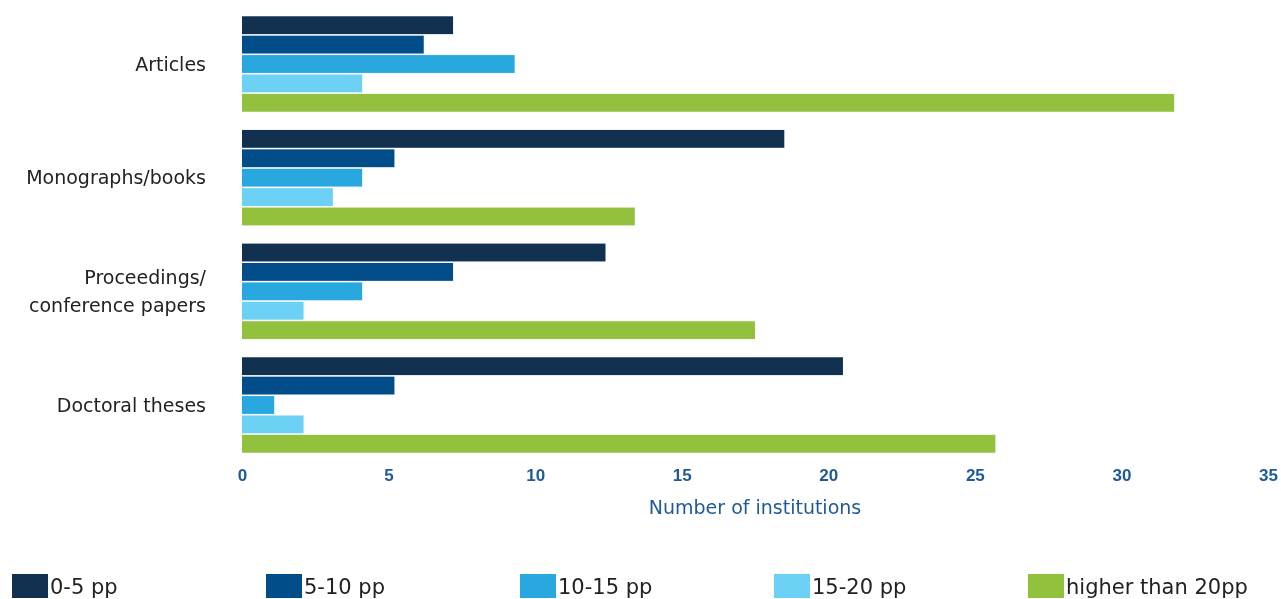 Image resolution: width=1281 pixels, height=599 pixels. What do you see at coordinates (605, 587) in the screenshot?
I see `legend-label: 10-15 pp` at bounding box center [605, 587].